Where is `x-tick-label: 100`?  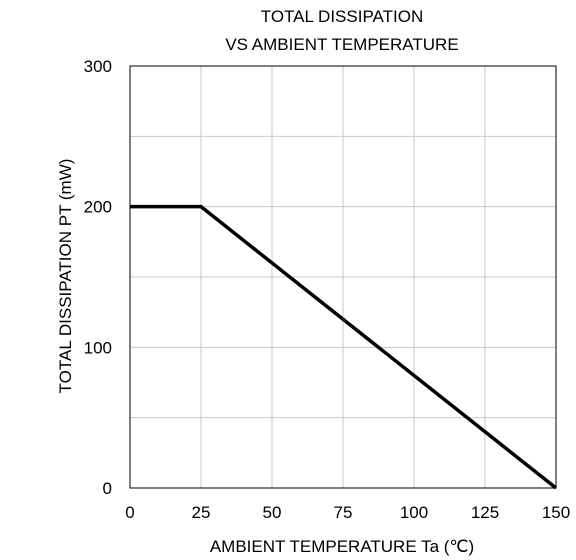
x-tick-label: 100 is located at coordinates (414, 512).